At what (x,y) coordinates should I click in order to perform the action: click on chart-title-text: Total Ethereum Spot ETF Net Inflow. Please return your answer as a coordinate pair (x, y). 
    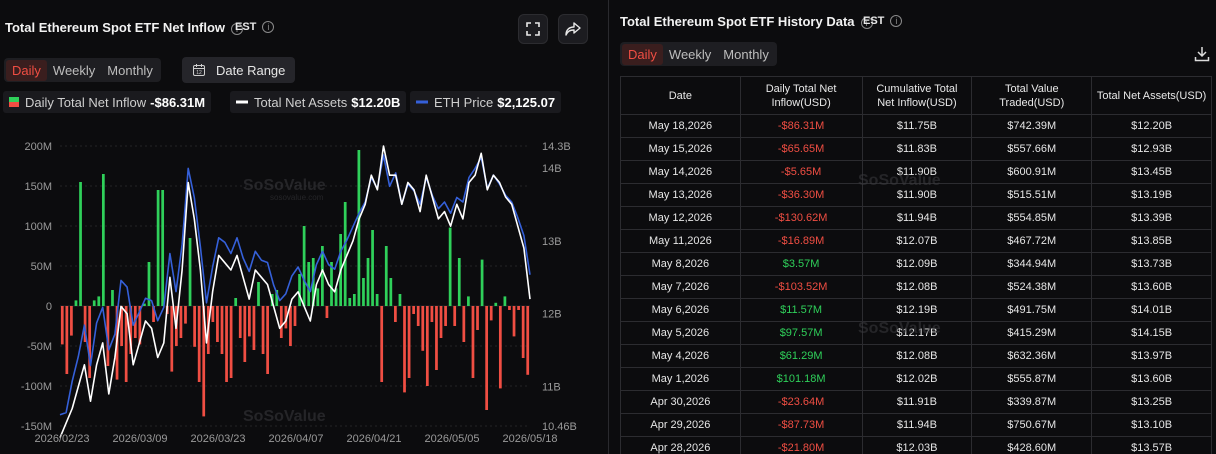
    Looking at the image, I should click on (115, 27).